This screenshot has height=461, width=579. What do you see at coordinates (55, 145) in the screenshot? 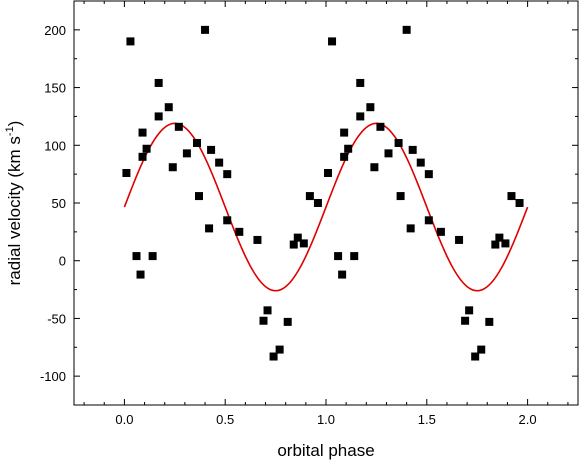
I see `y-tick-label: 100` at bounding box center [55, 145].